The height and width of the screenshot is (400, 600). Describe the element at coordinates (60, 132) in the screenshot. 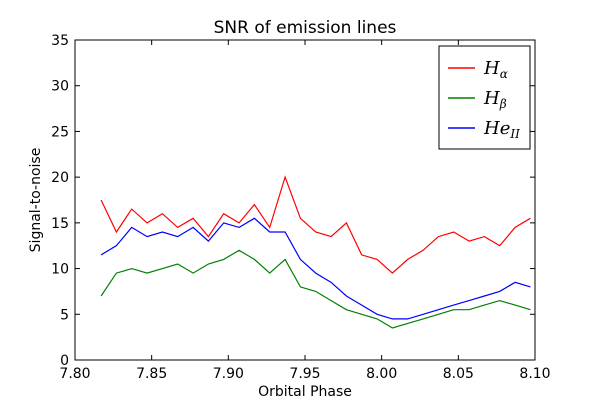

I see `y-tick-label: 25` at that location.